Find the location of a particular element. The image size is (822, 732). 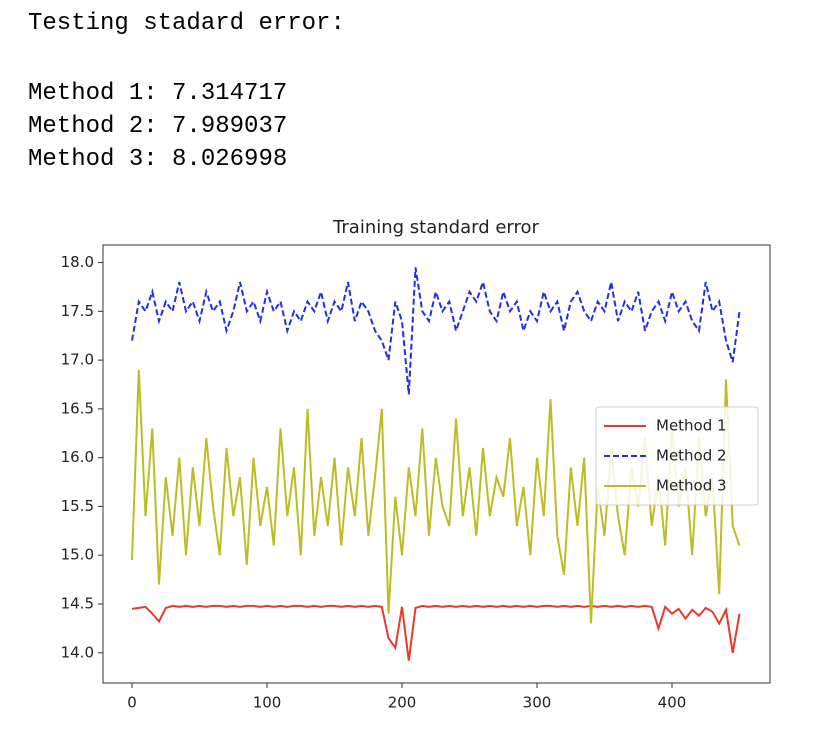

y-tick-label: 14.5 is located at coordinates (77, 603).